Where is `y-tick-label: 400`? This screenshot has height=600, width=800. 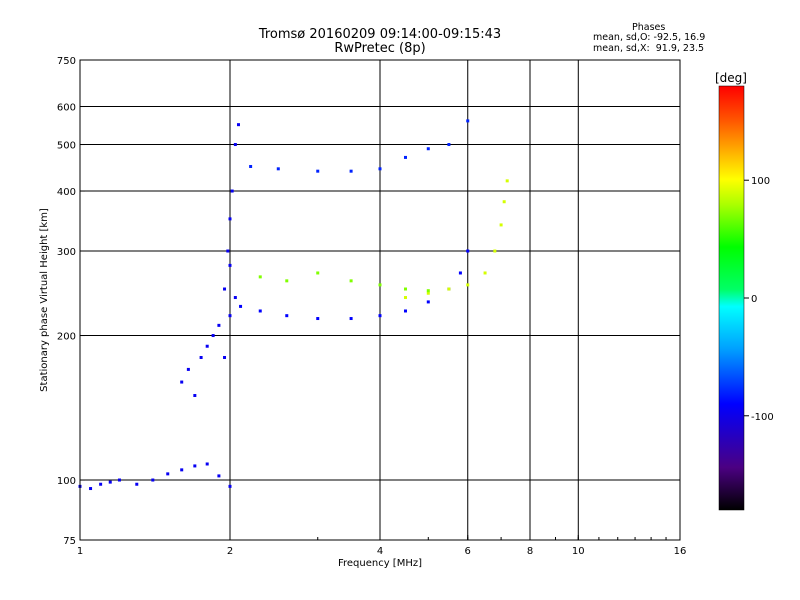 y-tick-label: 400 is located at coordinates (66, 192).